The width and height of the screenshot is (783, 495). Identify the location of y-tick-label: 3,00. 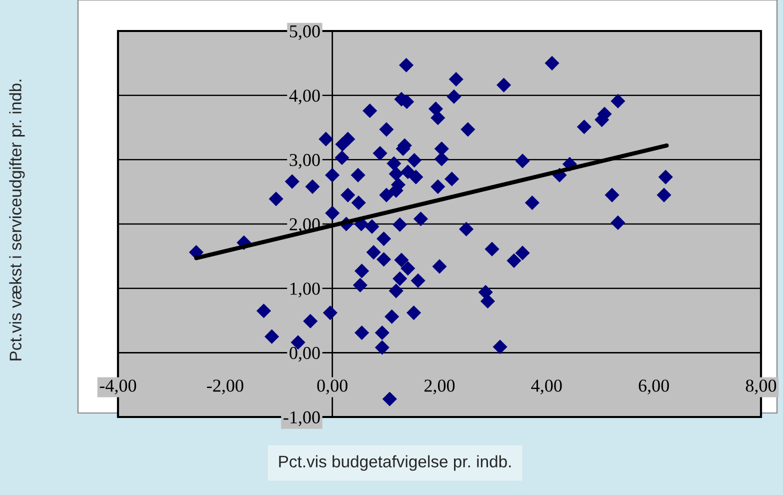
(305, 161).